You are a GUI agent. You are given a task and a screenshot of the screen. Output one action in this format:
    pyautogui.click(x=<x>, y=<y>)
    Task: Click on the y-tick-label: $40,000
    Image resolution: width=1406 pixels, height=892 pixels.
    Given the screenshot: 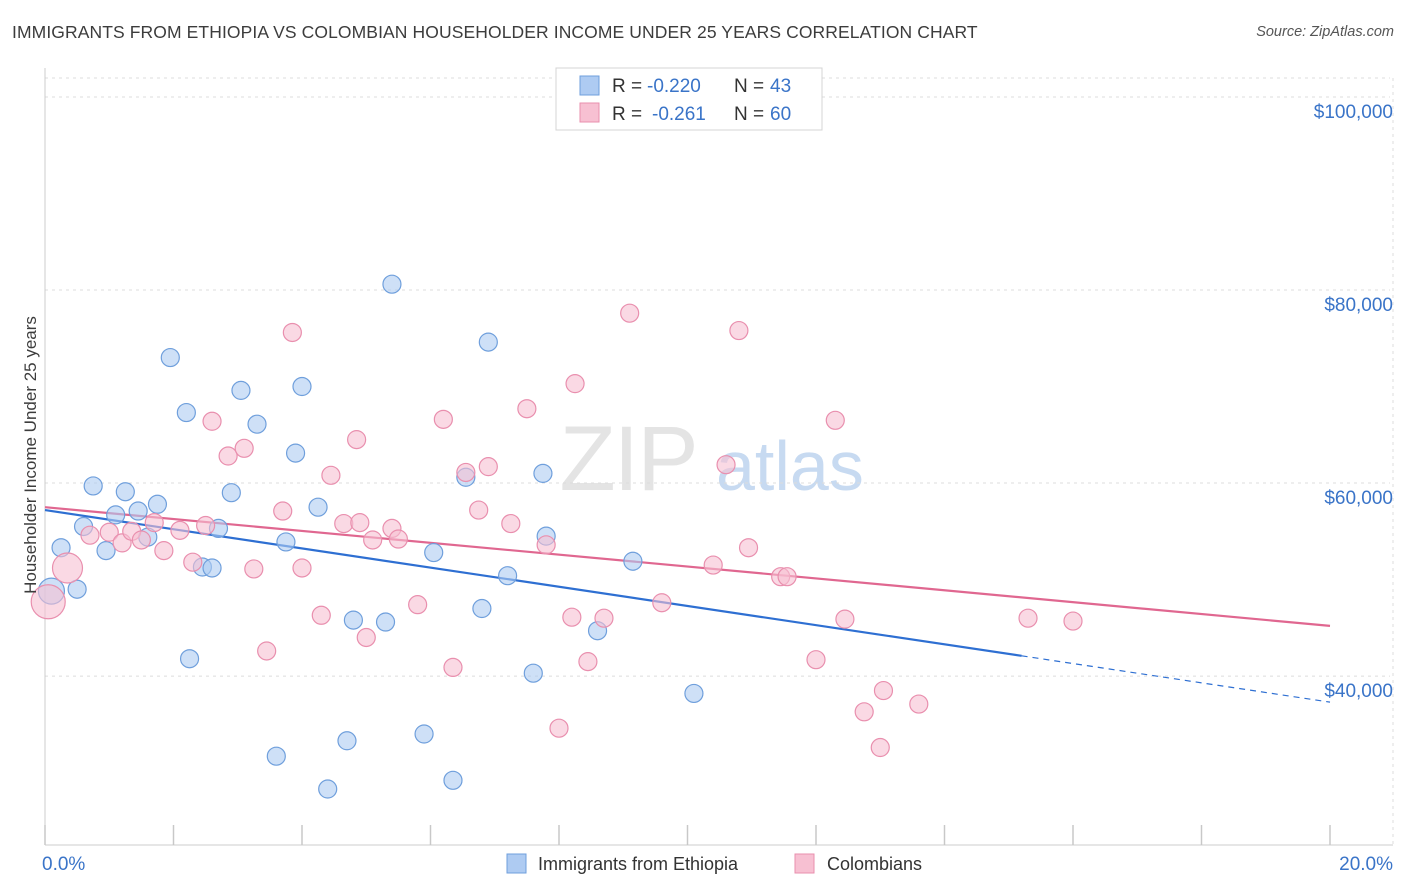 What is the action you would take?
    pyautogui.click(x=1358, y=691)
    